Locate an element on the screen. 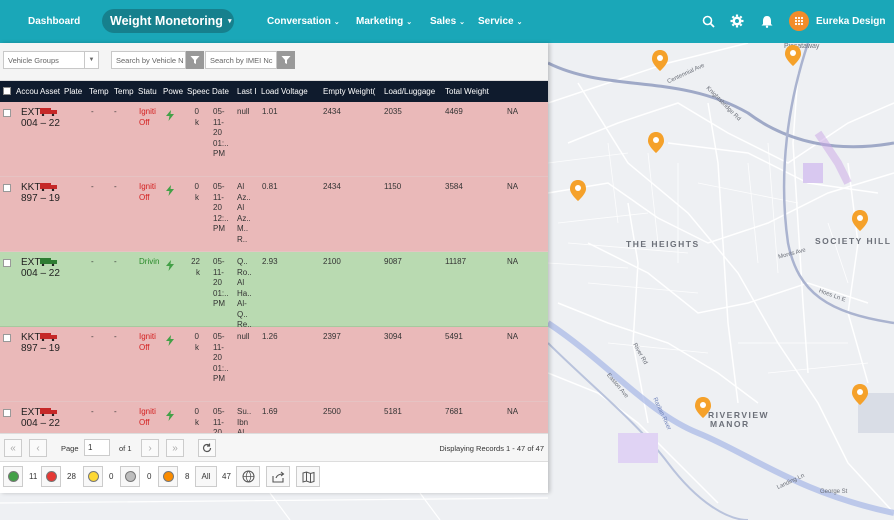 The height and width of the screenshot is (520, 894). map-view-bottom is located at coordinates (274, 506).